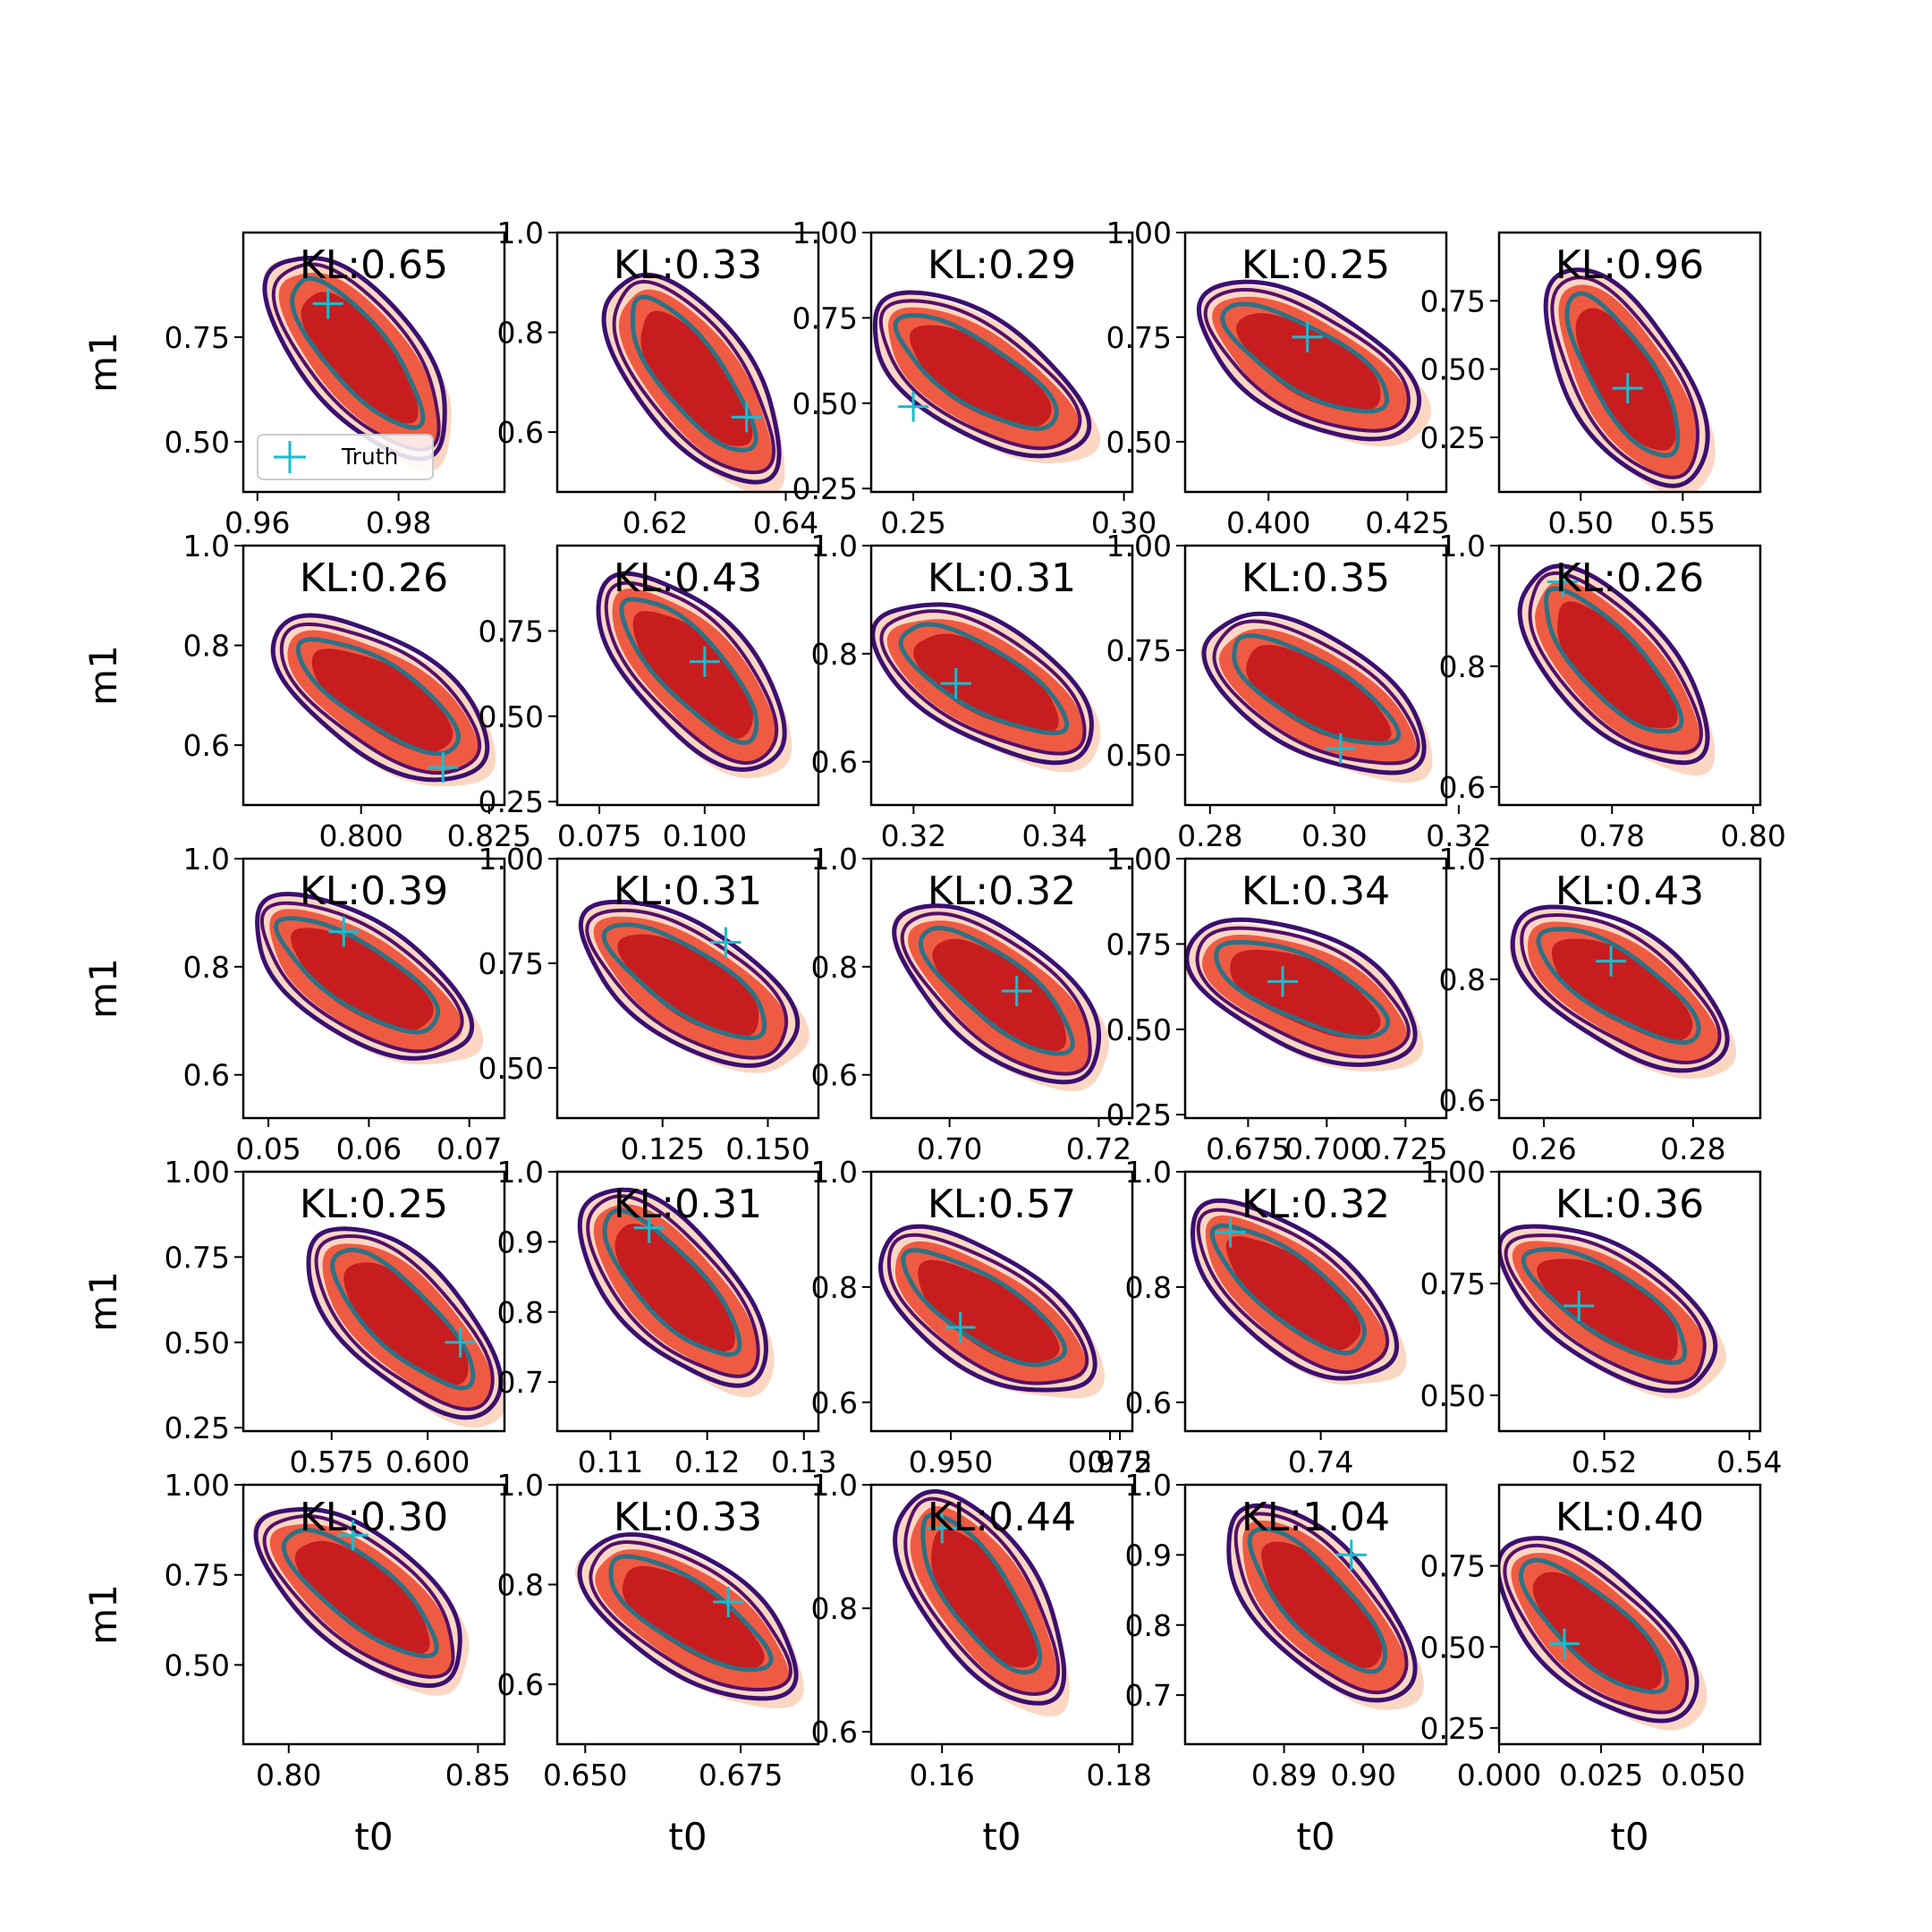 The image size is (1932, 1932). Describe the element at coordinates (197, 1428) in the screenshot. I see `y-tick-label: 0.25` at that location.